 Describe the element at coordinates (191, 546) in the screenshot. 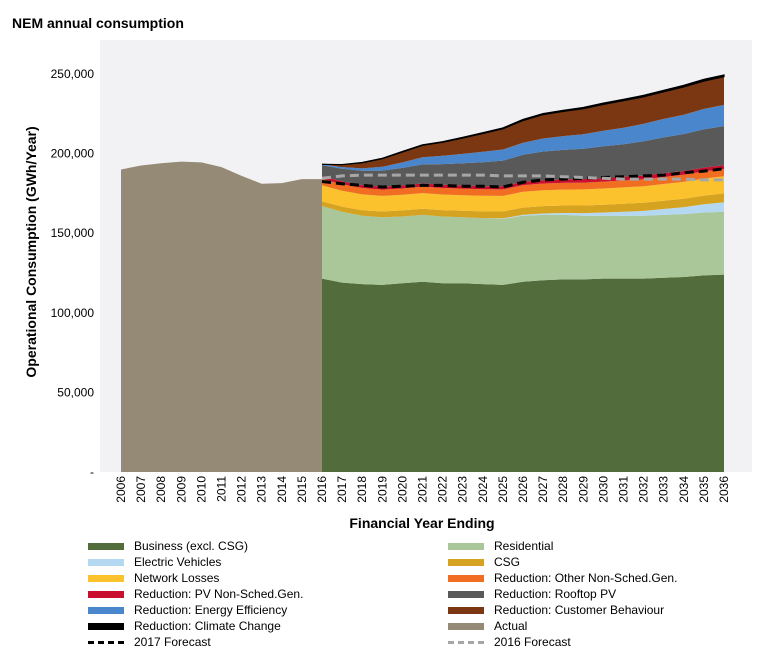

I see `legend-label: Business (excl. CSG)` at that location.